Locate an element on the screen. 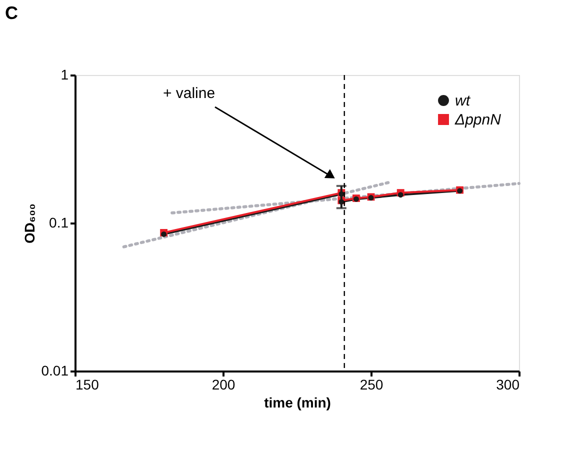 This screenshot has width=570, height=453. y-tick-label: 0.01 is located at coordinates (55, 370).